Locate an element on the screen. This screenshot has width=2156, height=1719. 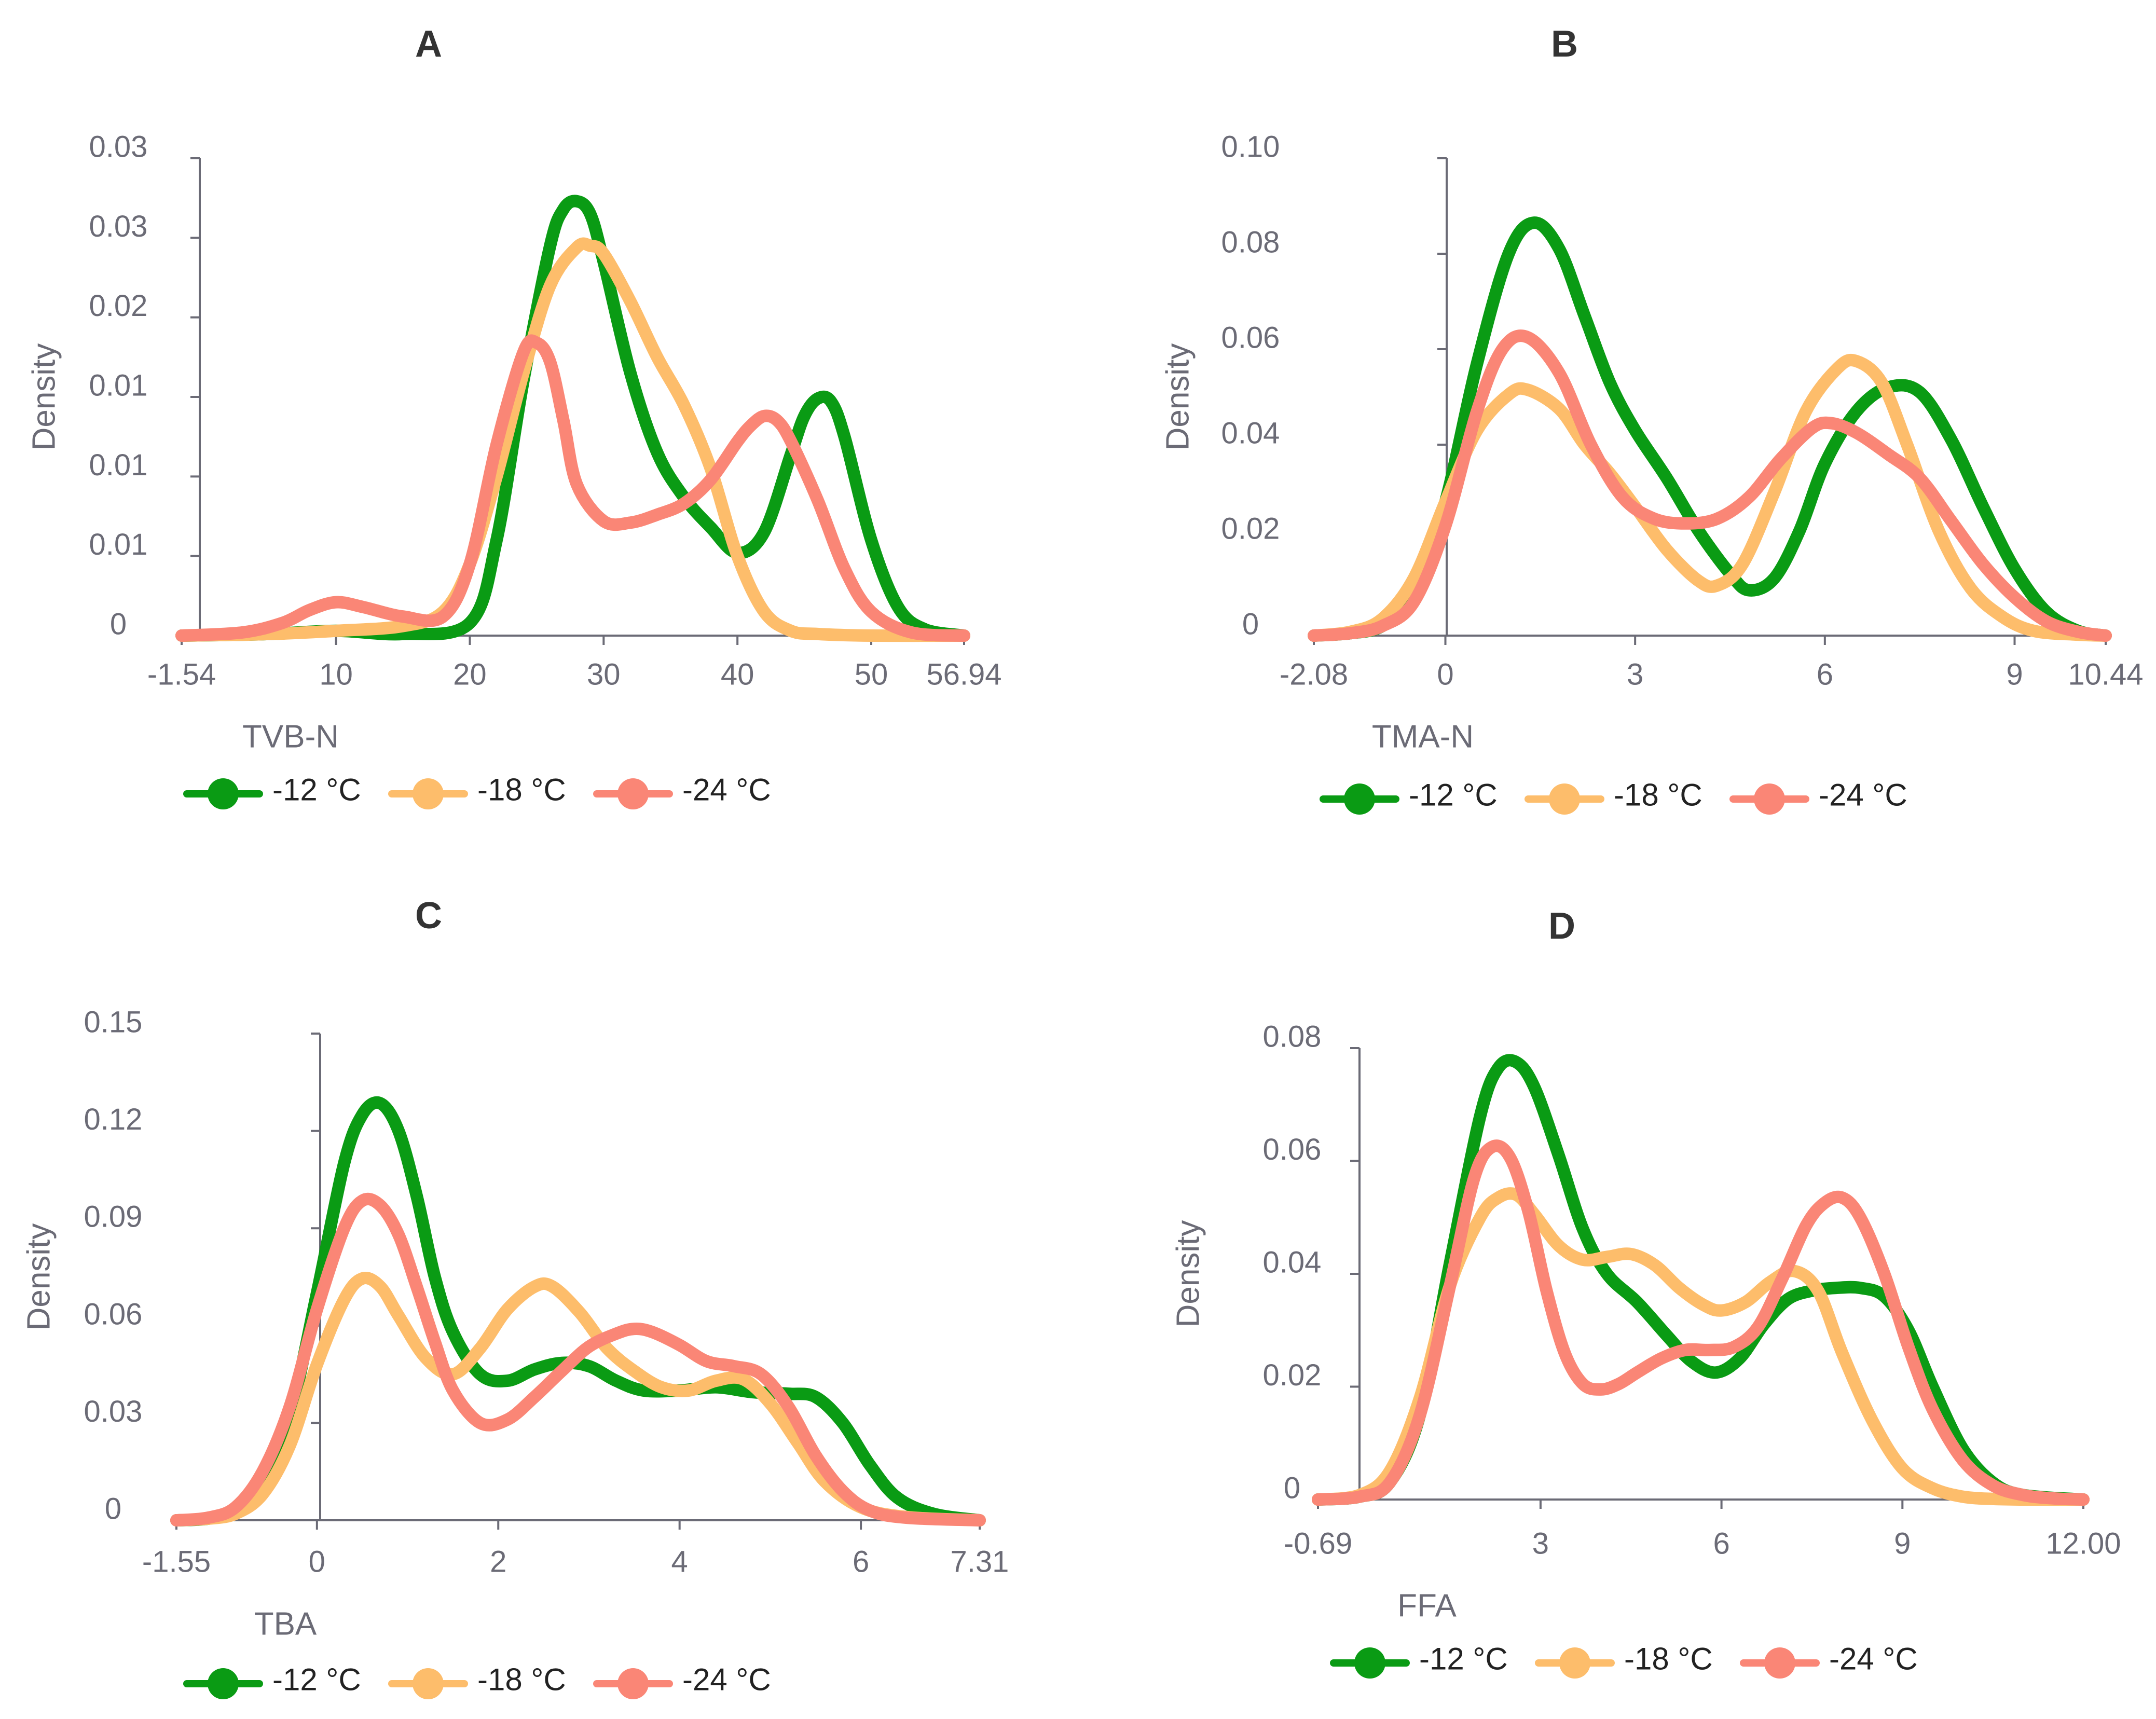
x-axis-title: TBA is located at coordinates (285, 1624).